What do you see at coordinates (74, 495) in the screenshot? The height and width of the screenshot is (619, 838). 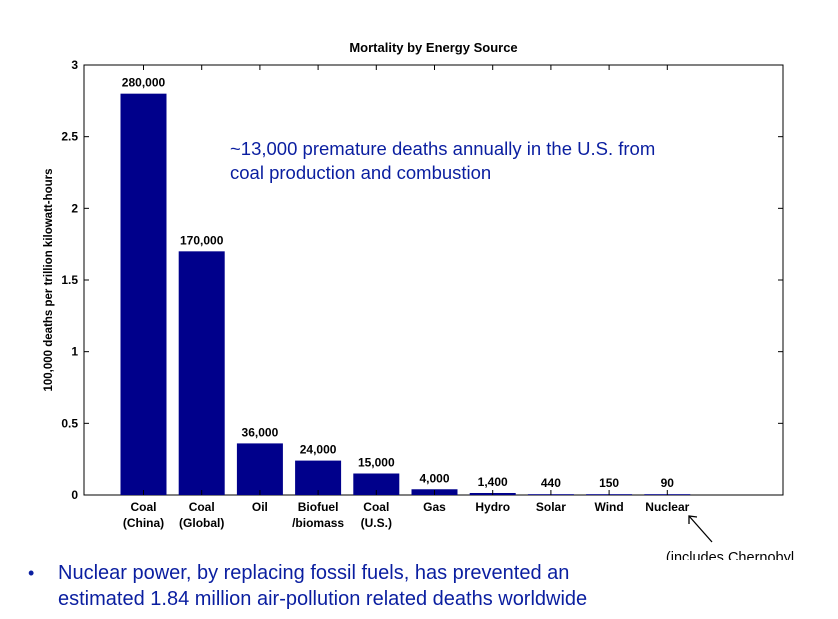 I see `y-tick-label: 0` at bounding box center [74, 495].